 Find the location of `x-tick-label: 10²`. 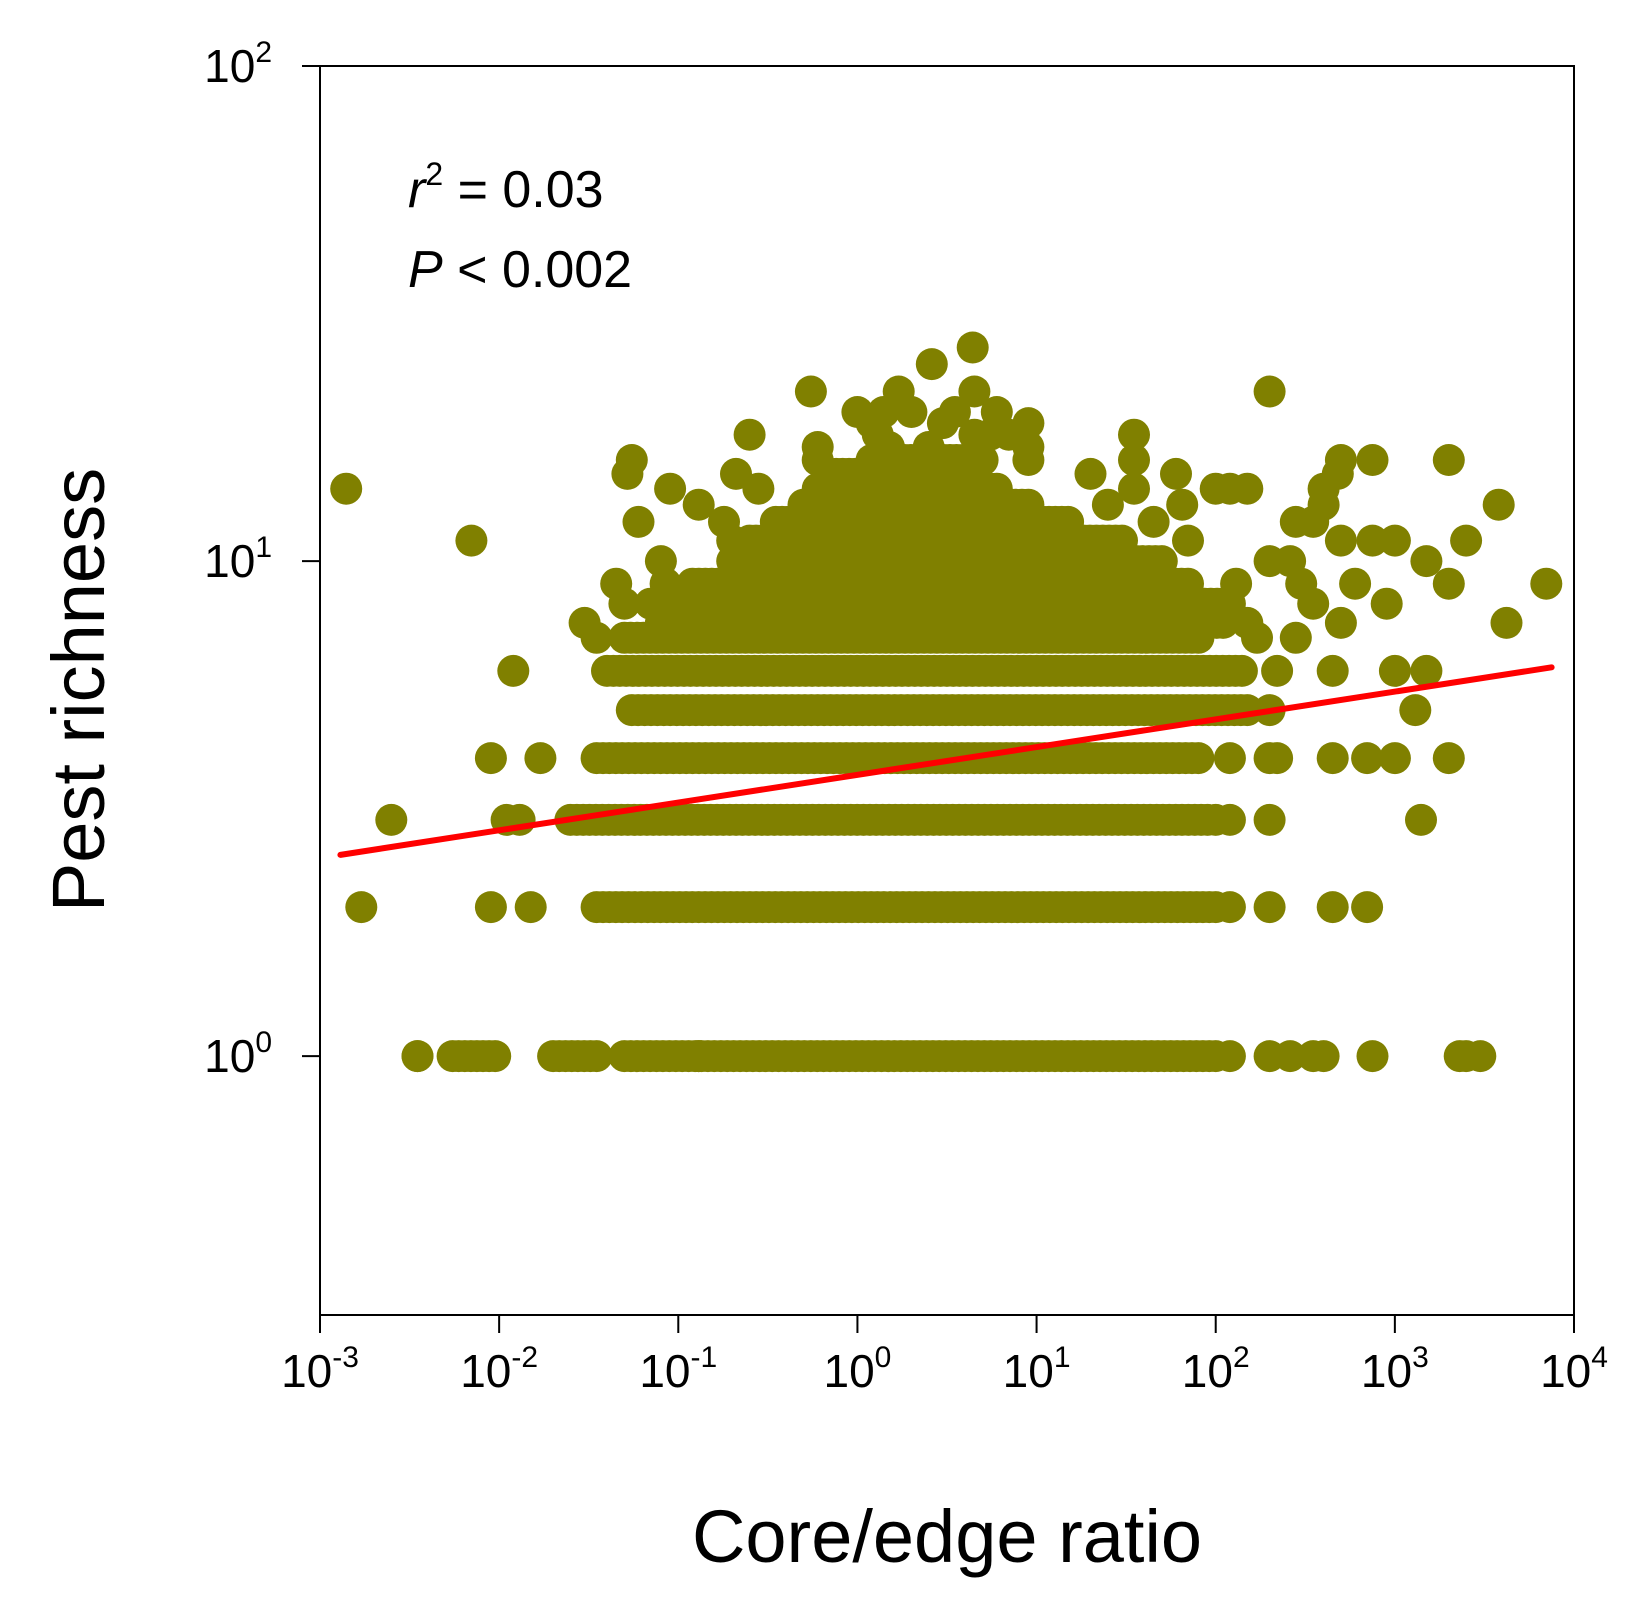

x-tick-label: 10² is located at coordinates (1216, 1369).